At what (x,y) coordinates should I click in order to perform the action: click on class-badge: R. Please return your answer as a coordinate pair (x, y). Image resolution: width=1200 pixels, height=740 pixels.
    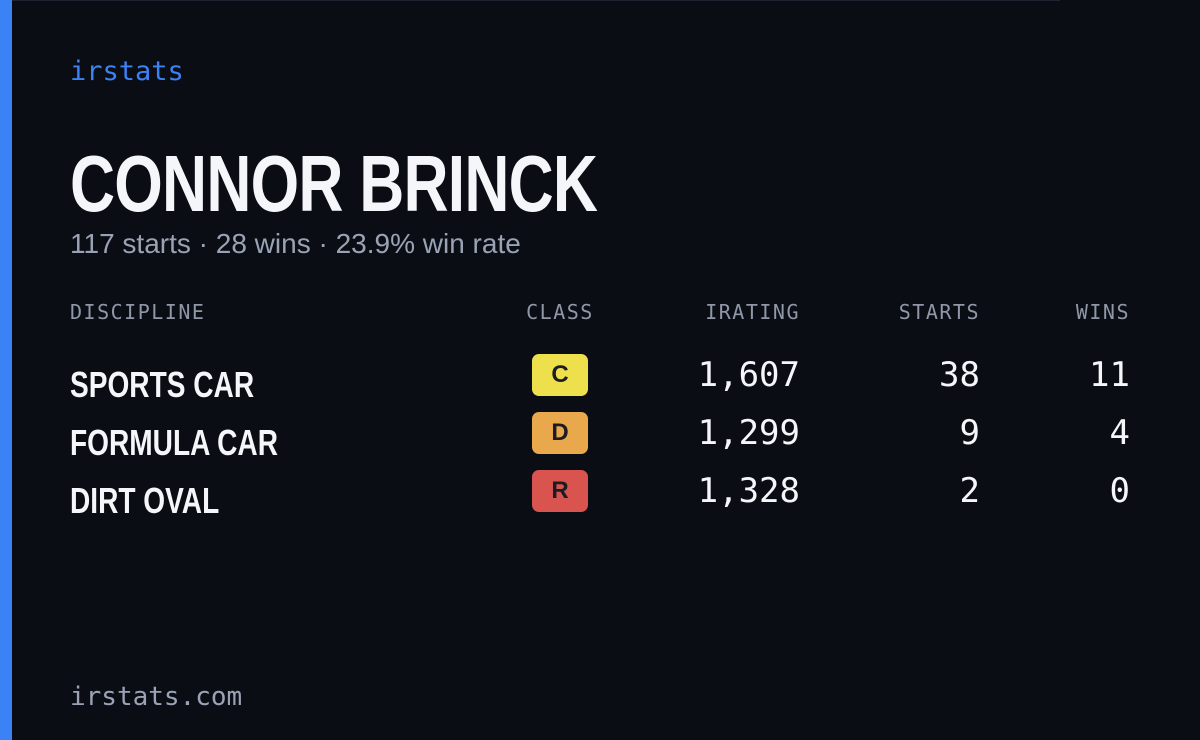
    Looking at the image, I should click on (560, 491).